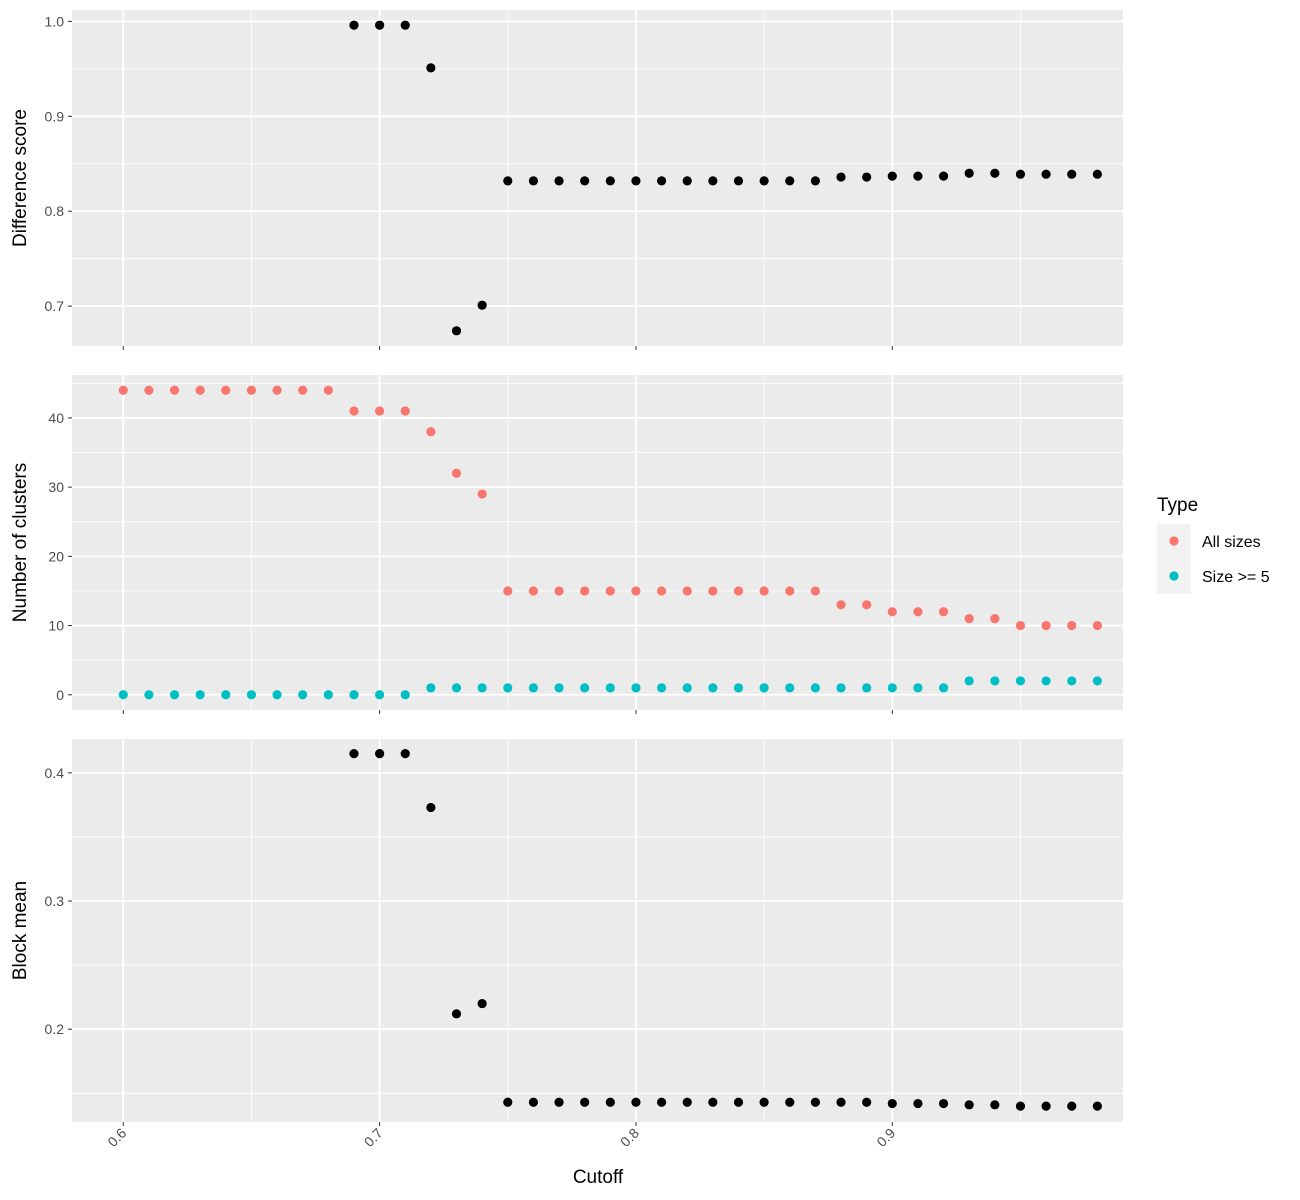 The width and height of the screenshot is (1300, 1200). I want to click on legend-title: Type, so click(1177, 505).